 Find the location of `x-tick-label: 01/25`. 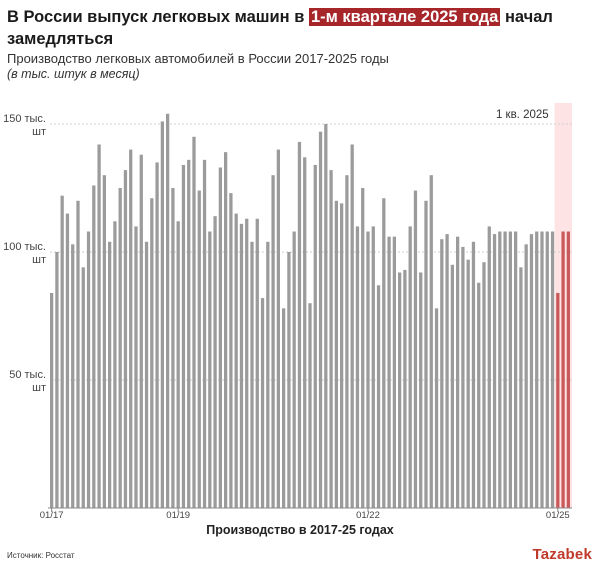

x-tick-label: 01/25 is located at coordinates (558, 515).